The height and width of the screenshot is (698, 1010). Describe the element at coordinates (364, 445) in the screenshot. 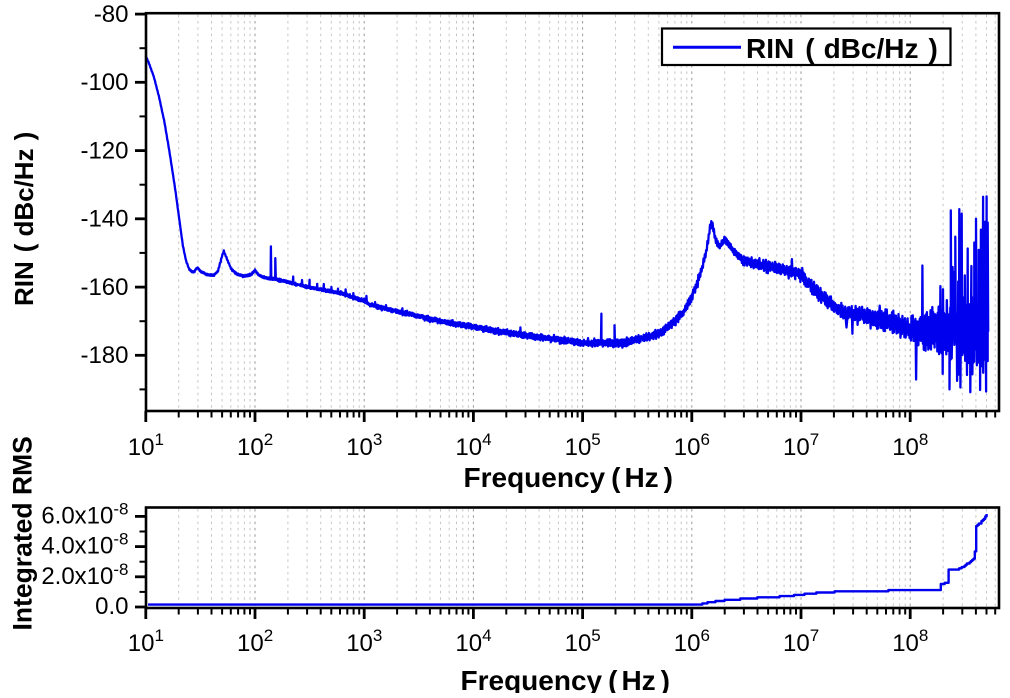

I see `svg-text: 103` at that location.